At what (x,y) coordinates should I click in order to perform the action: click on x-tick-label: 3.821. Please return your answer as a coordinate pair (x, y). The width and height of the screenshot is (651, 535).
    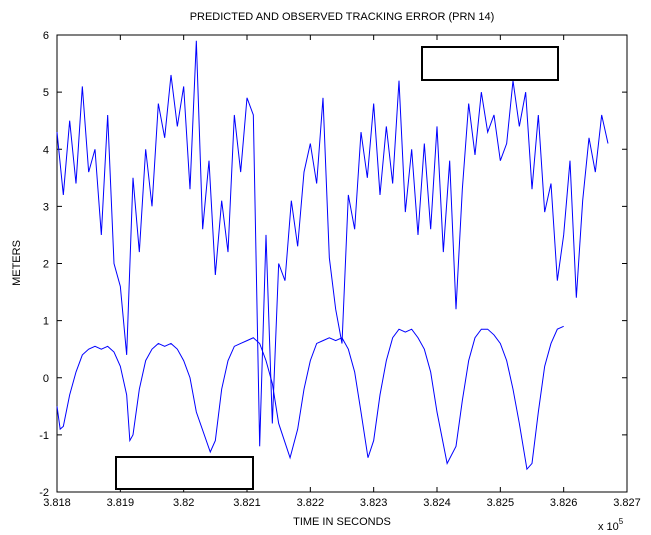
    Looking at the image, I should click on (247, 503).